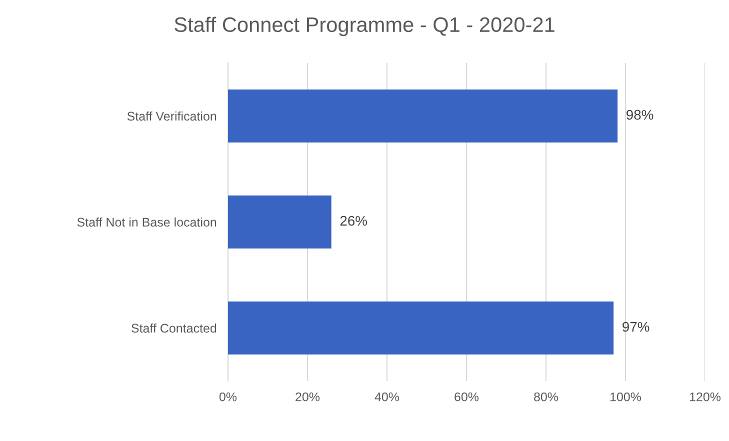  Describe the element at coordinates (174, 328) in the screenshot. I see `y-tick-label: Staff Contacted` at that location.